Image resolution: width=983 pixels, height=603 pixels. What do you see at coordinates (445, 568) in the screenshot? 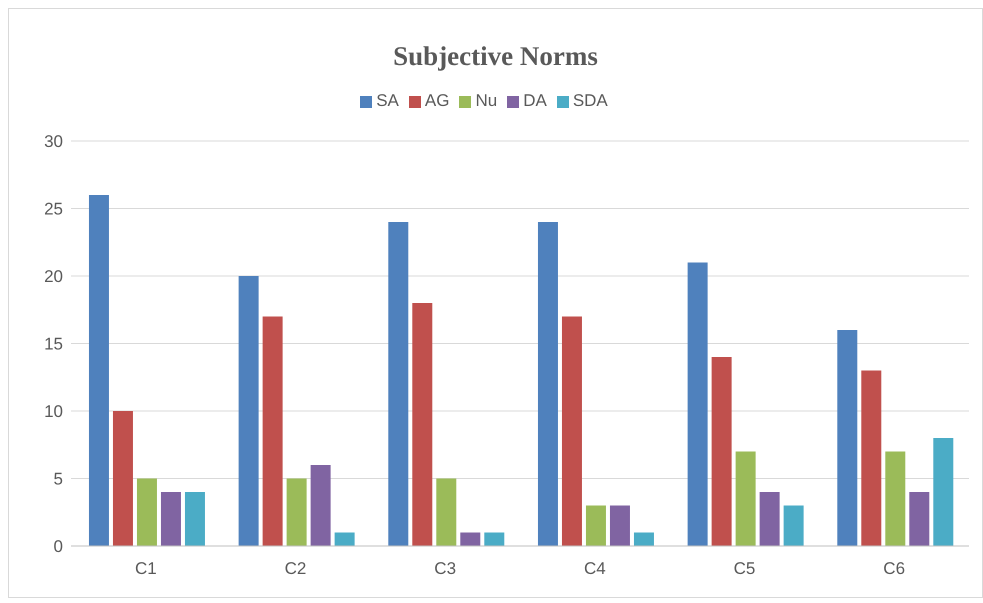
I see `x-tick-label: C3` at bounding box center [445, 568].